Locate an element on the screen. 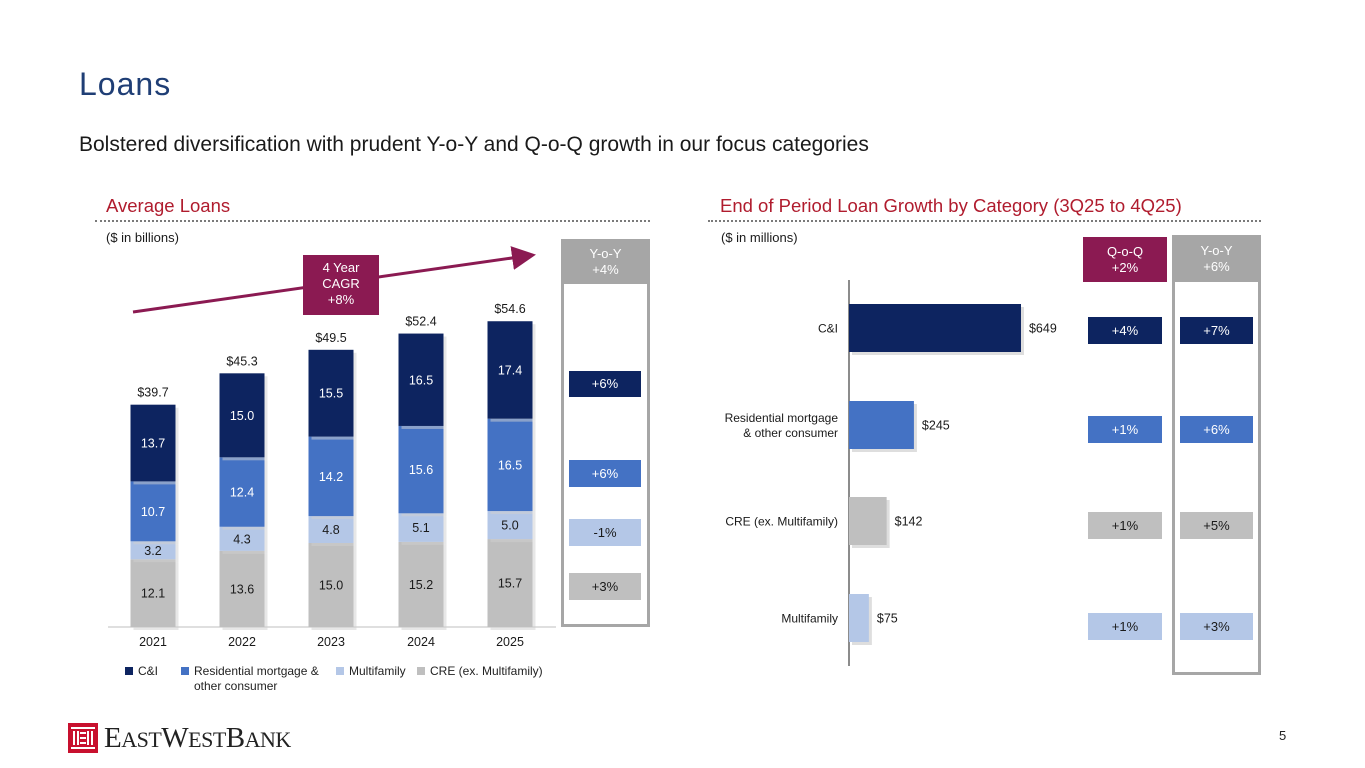 The height and width of the screenshot is (768, 1365). bar-label-cre-2024: 15.2 is located at coordinates (421, 585).